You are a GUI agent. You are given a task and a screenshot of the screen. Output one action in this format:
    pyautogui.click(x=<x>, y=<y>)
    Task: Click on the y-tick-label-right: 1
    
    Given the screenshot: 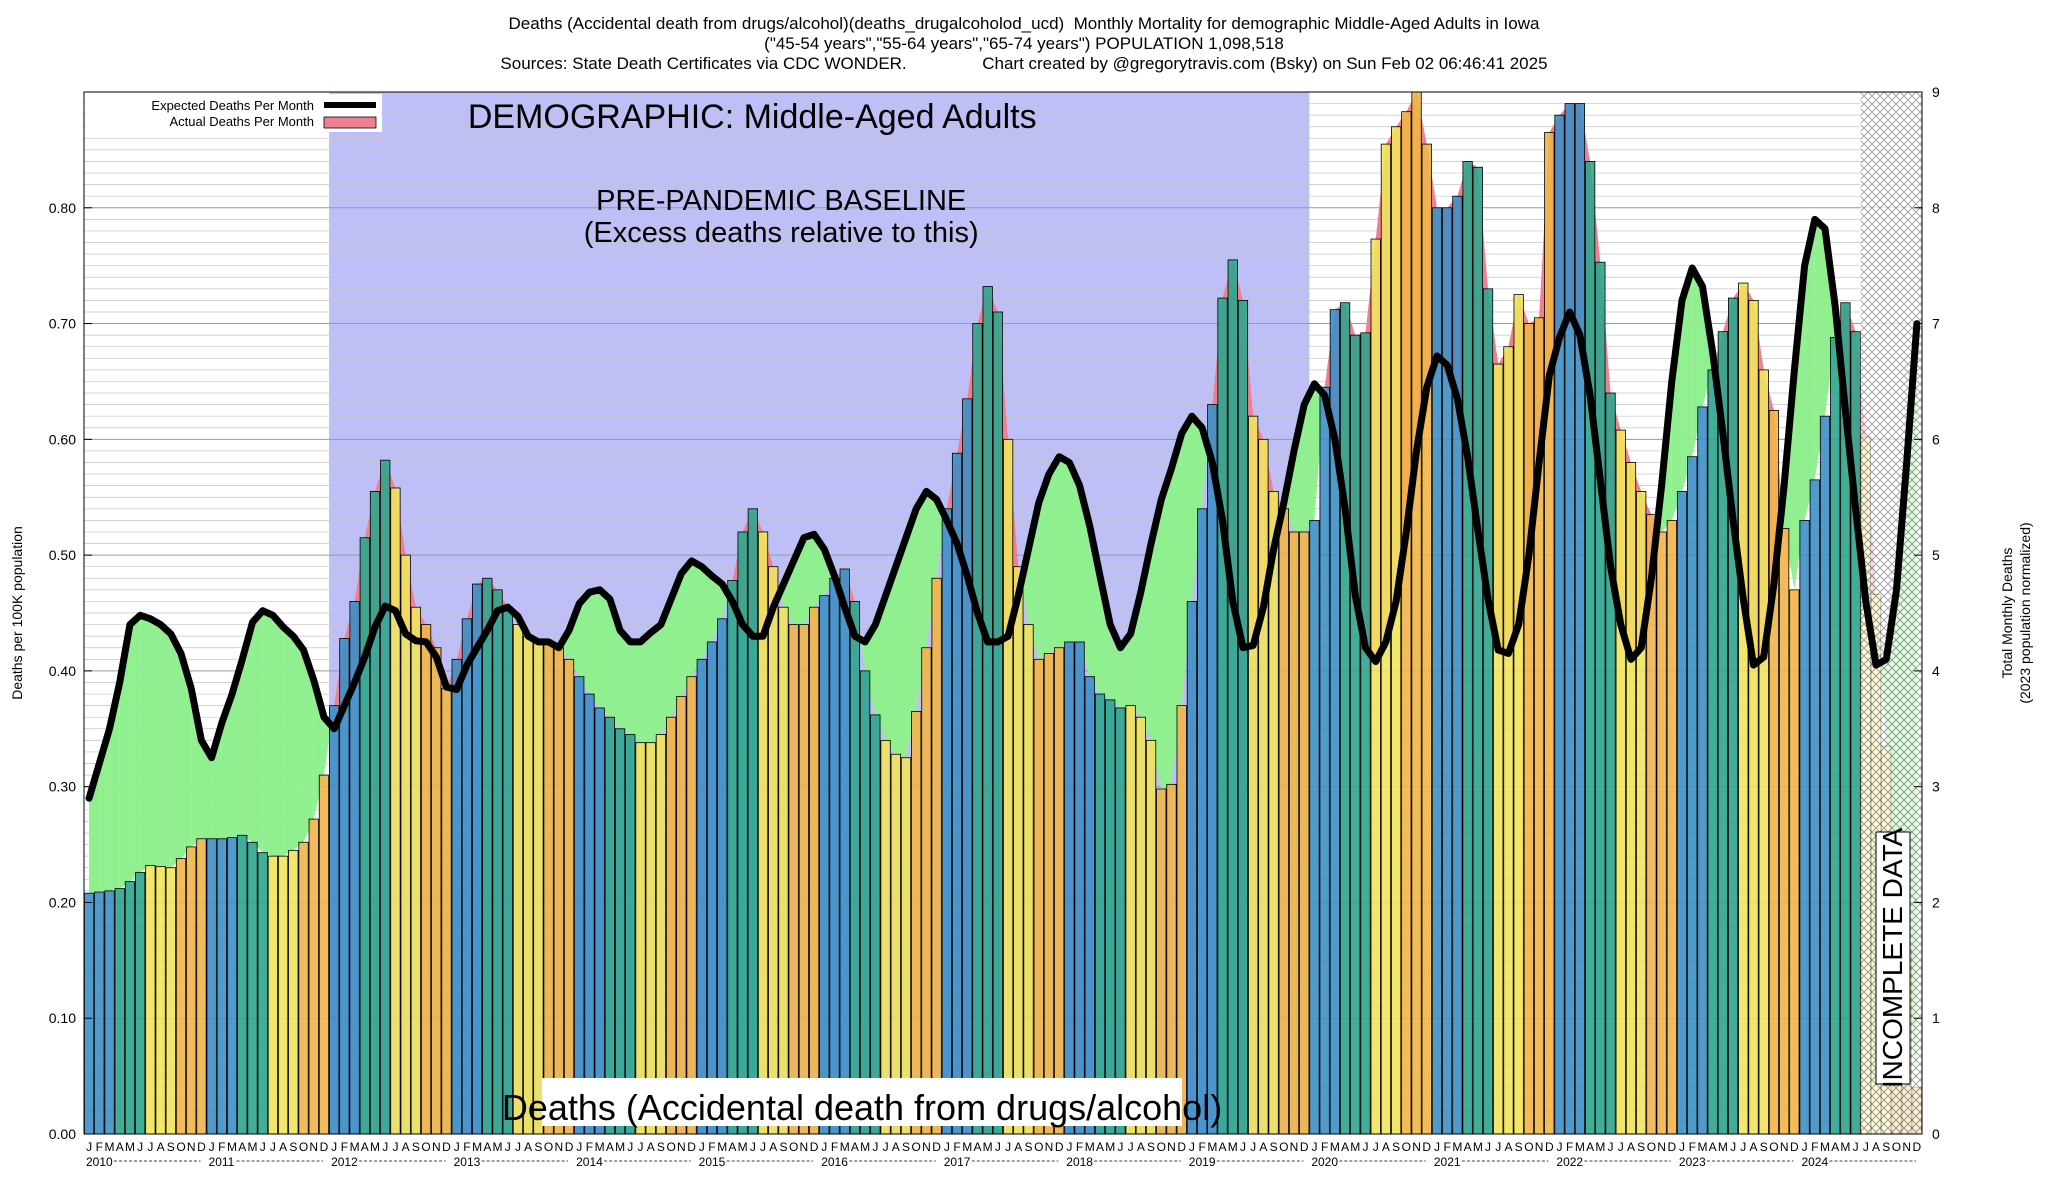 What is the action you would take?
    pyautogui.click(x=1936, y=1018)
    